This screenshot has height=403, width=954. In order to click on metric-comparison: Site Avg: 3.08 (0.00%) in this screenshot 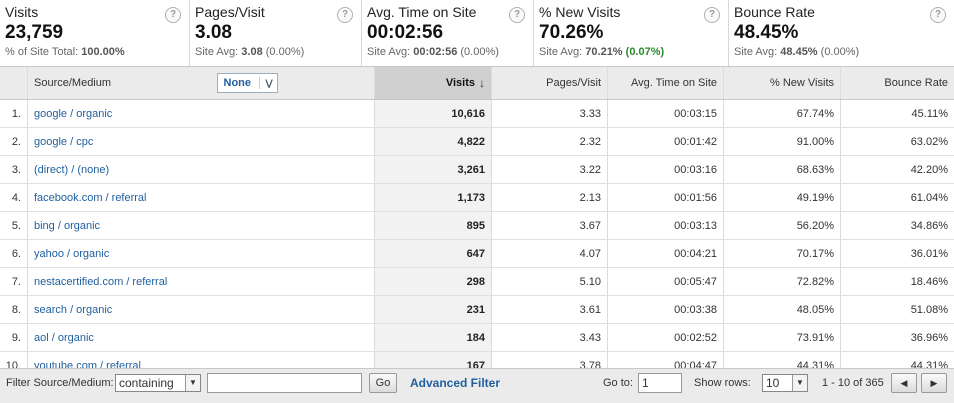, I will do `click(278, 52)`.